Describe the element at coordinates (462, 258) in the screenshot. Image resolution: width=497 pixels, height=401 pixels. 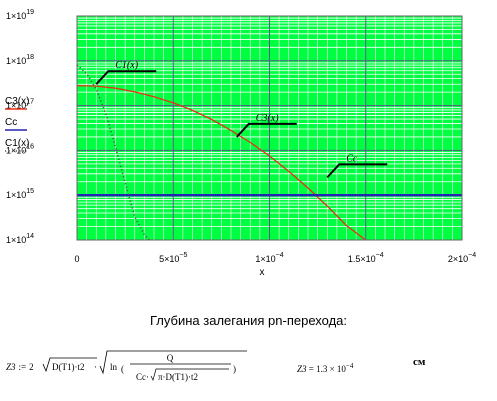
I see `x-tick-label: 2×10⁻⁴` at that location.